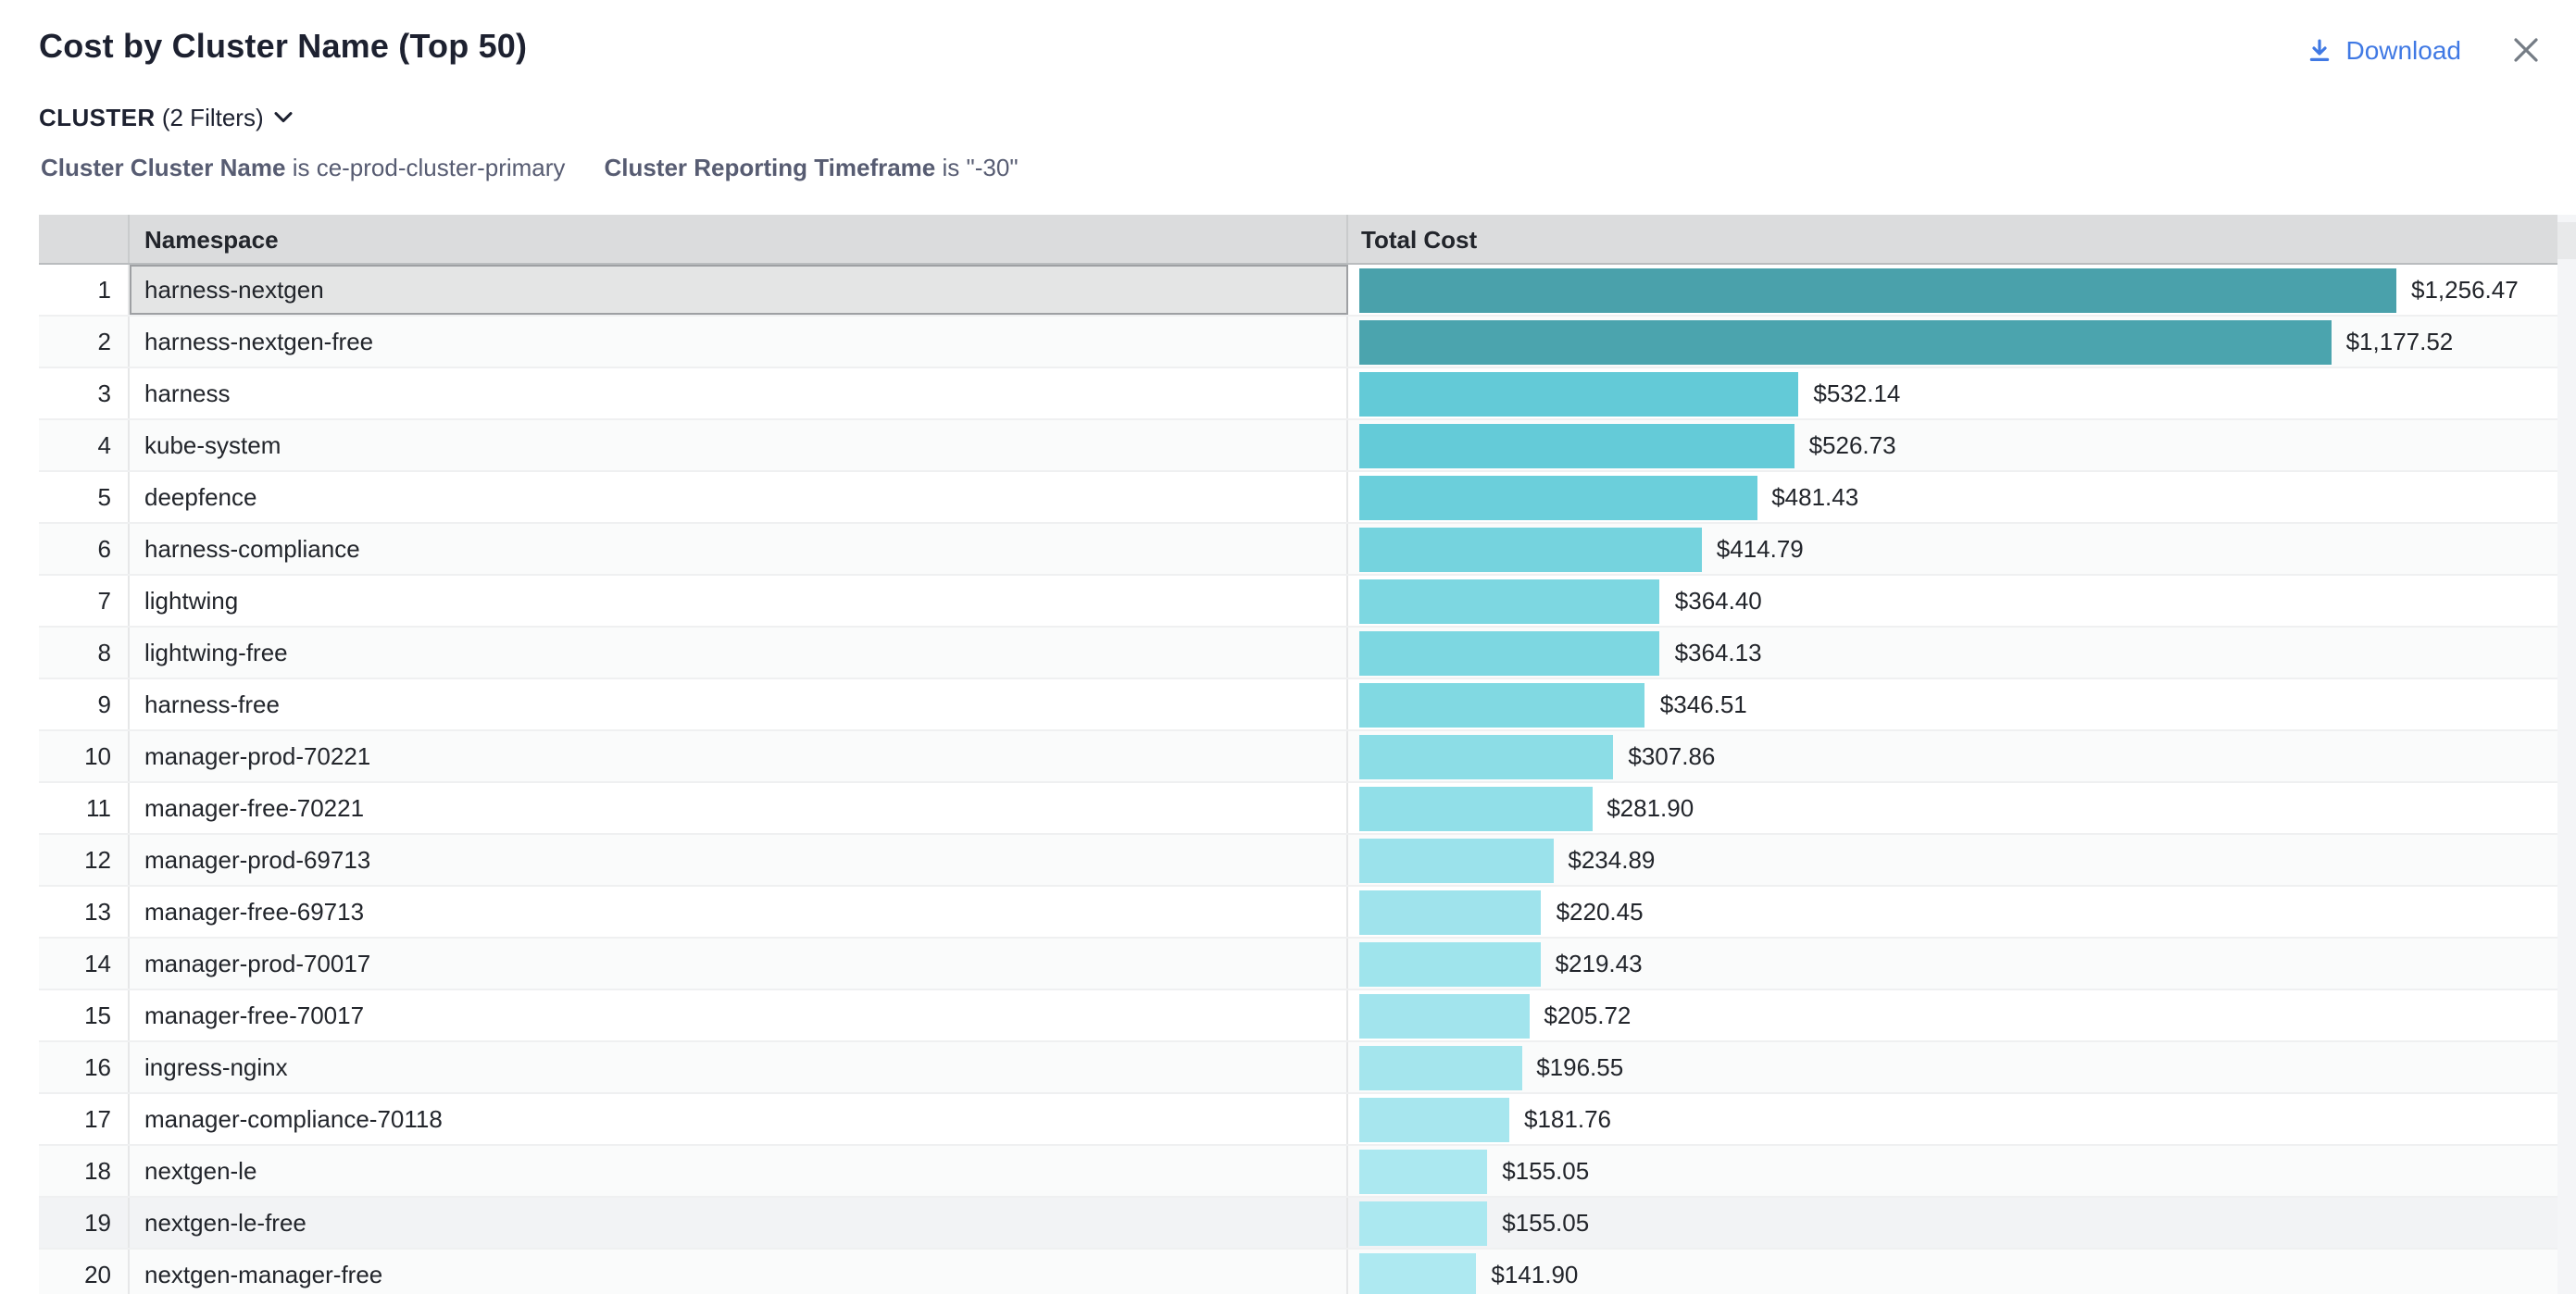 Image resolution: width=2576 pixels, height=1294 pixels. Describe the element at coordinates (1953, 964) in the screenshot. I see `cost-cell: $219.43` at that location.